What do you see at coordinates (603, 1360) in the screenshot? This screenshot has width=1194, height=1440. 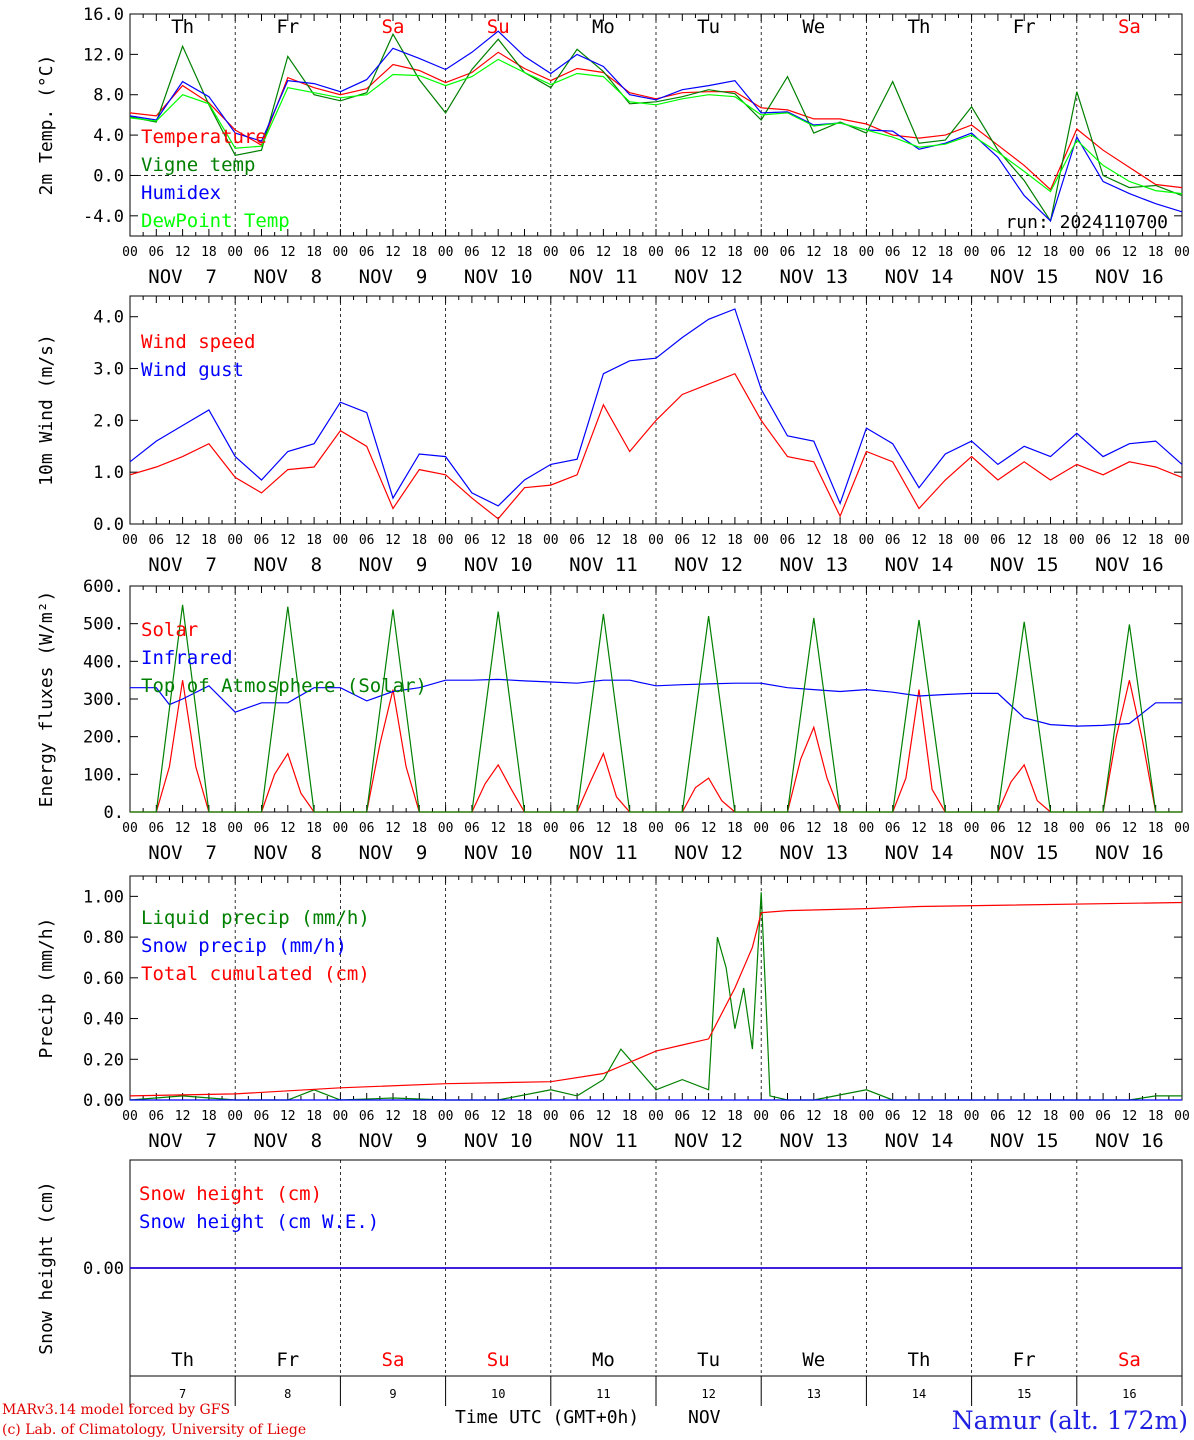 I see `weekday-label: Mo` at bounding box center [603, 1360].